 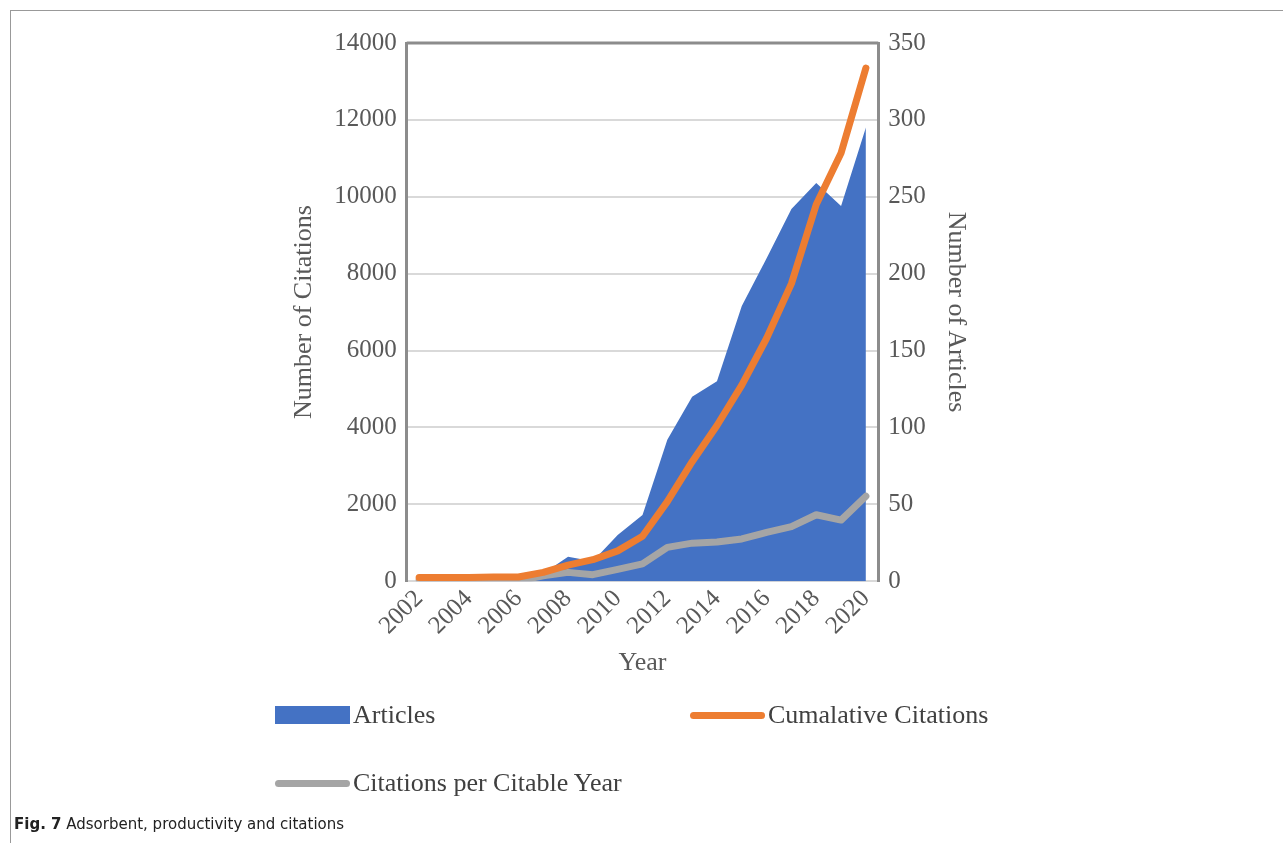 What do you see at coordinates (365, 118) in the screenshot?
I see `y-tick-label: 12000` at bounding box center [365, 118].